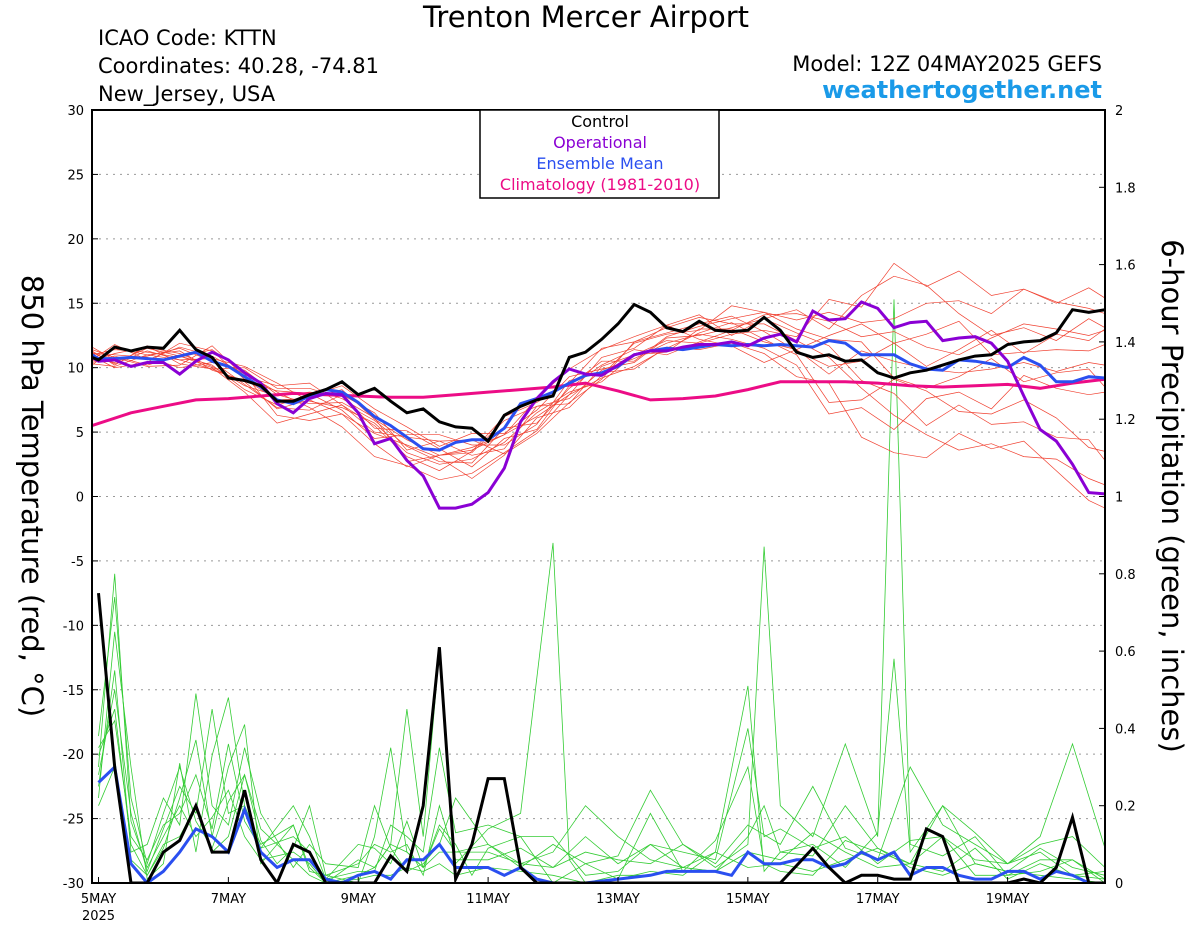  Describe the element at coordinates (1125, 343) in the screenshot. I see `y-tick-label-right: 1.4` at that location.